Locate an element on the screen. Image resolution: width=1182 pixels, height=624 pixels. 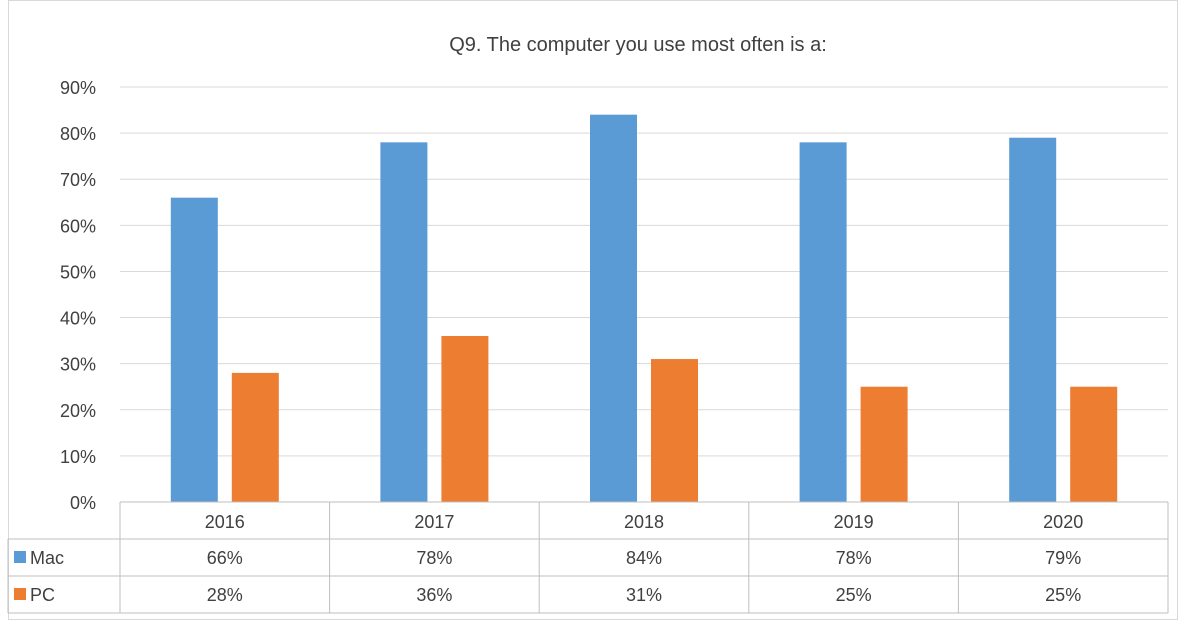
legend-label-mac: Mac is located at coordinates (47, 558).